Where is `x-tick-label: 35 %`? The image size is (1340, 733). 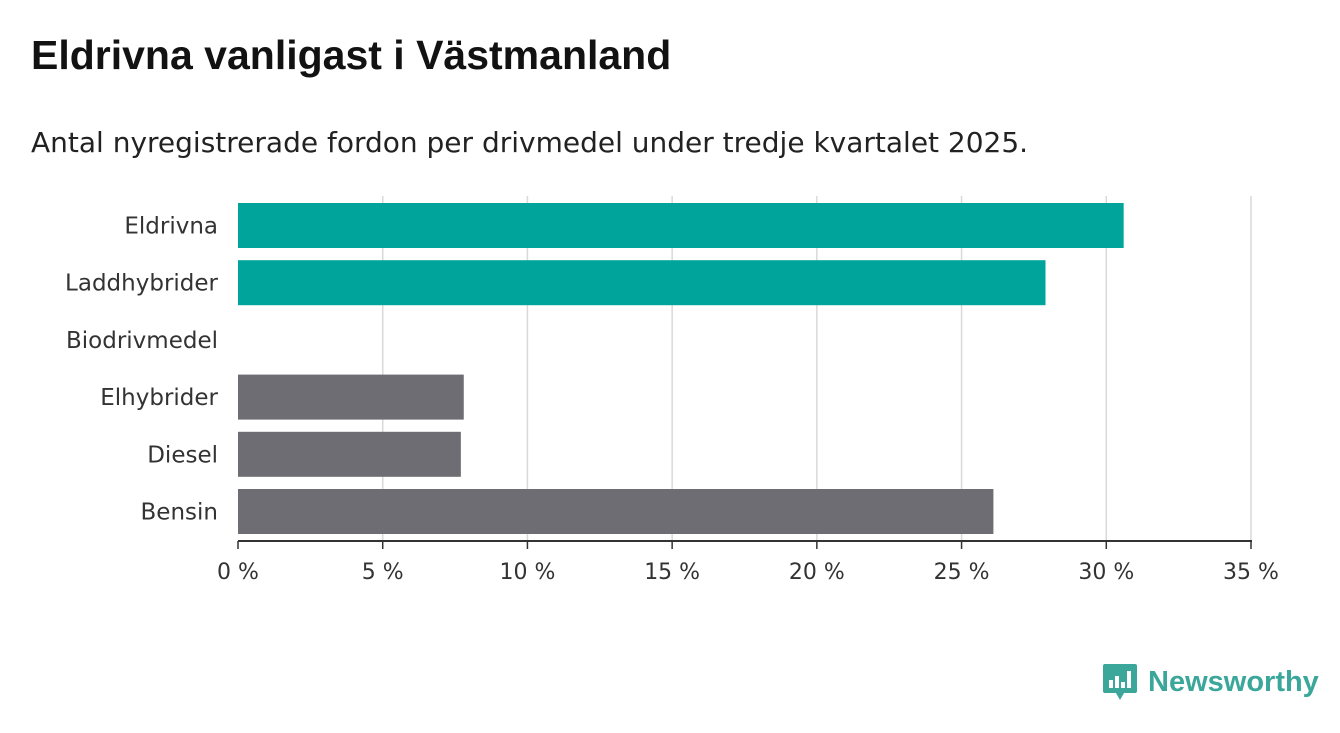 x-tick-label: 35 % is located at coordinates (1251, 572).